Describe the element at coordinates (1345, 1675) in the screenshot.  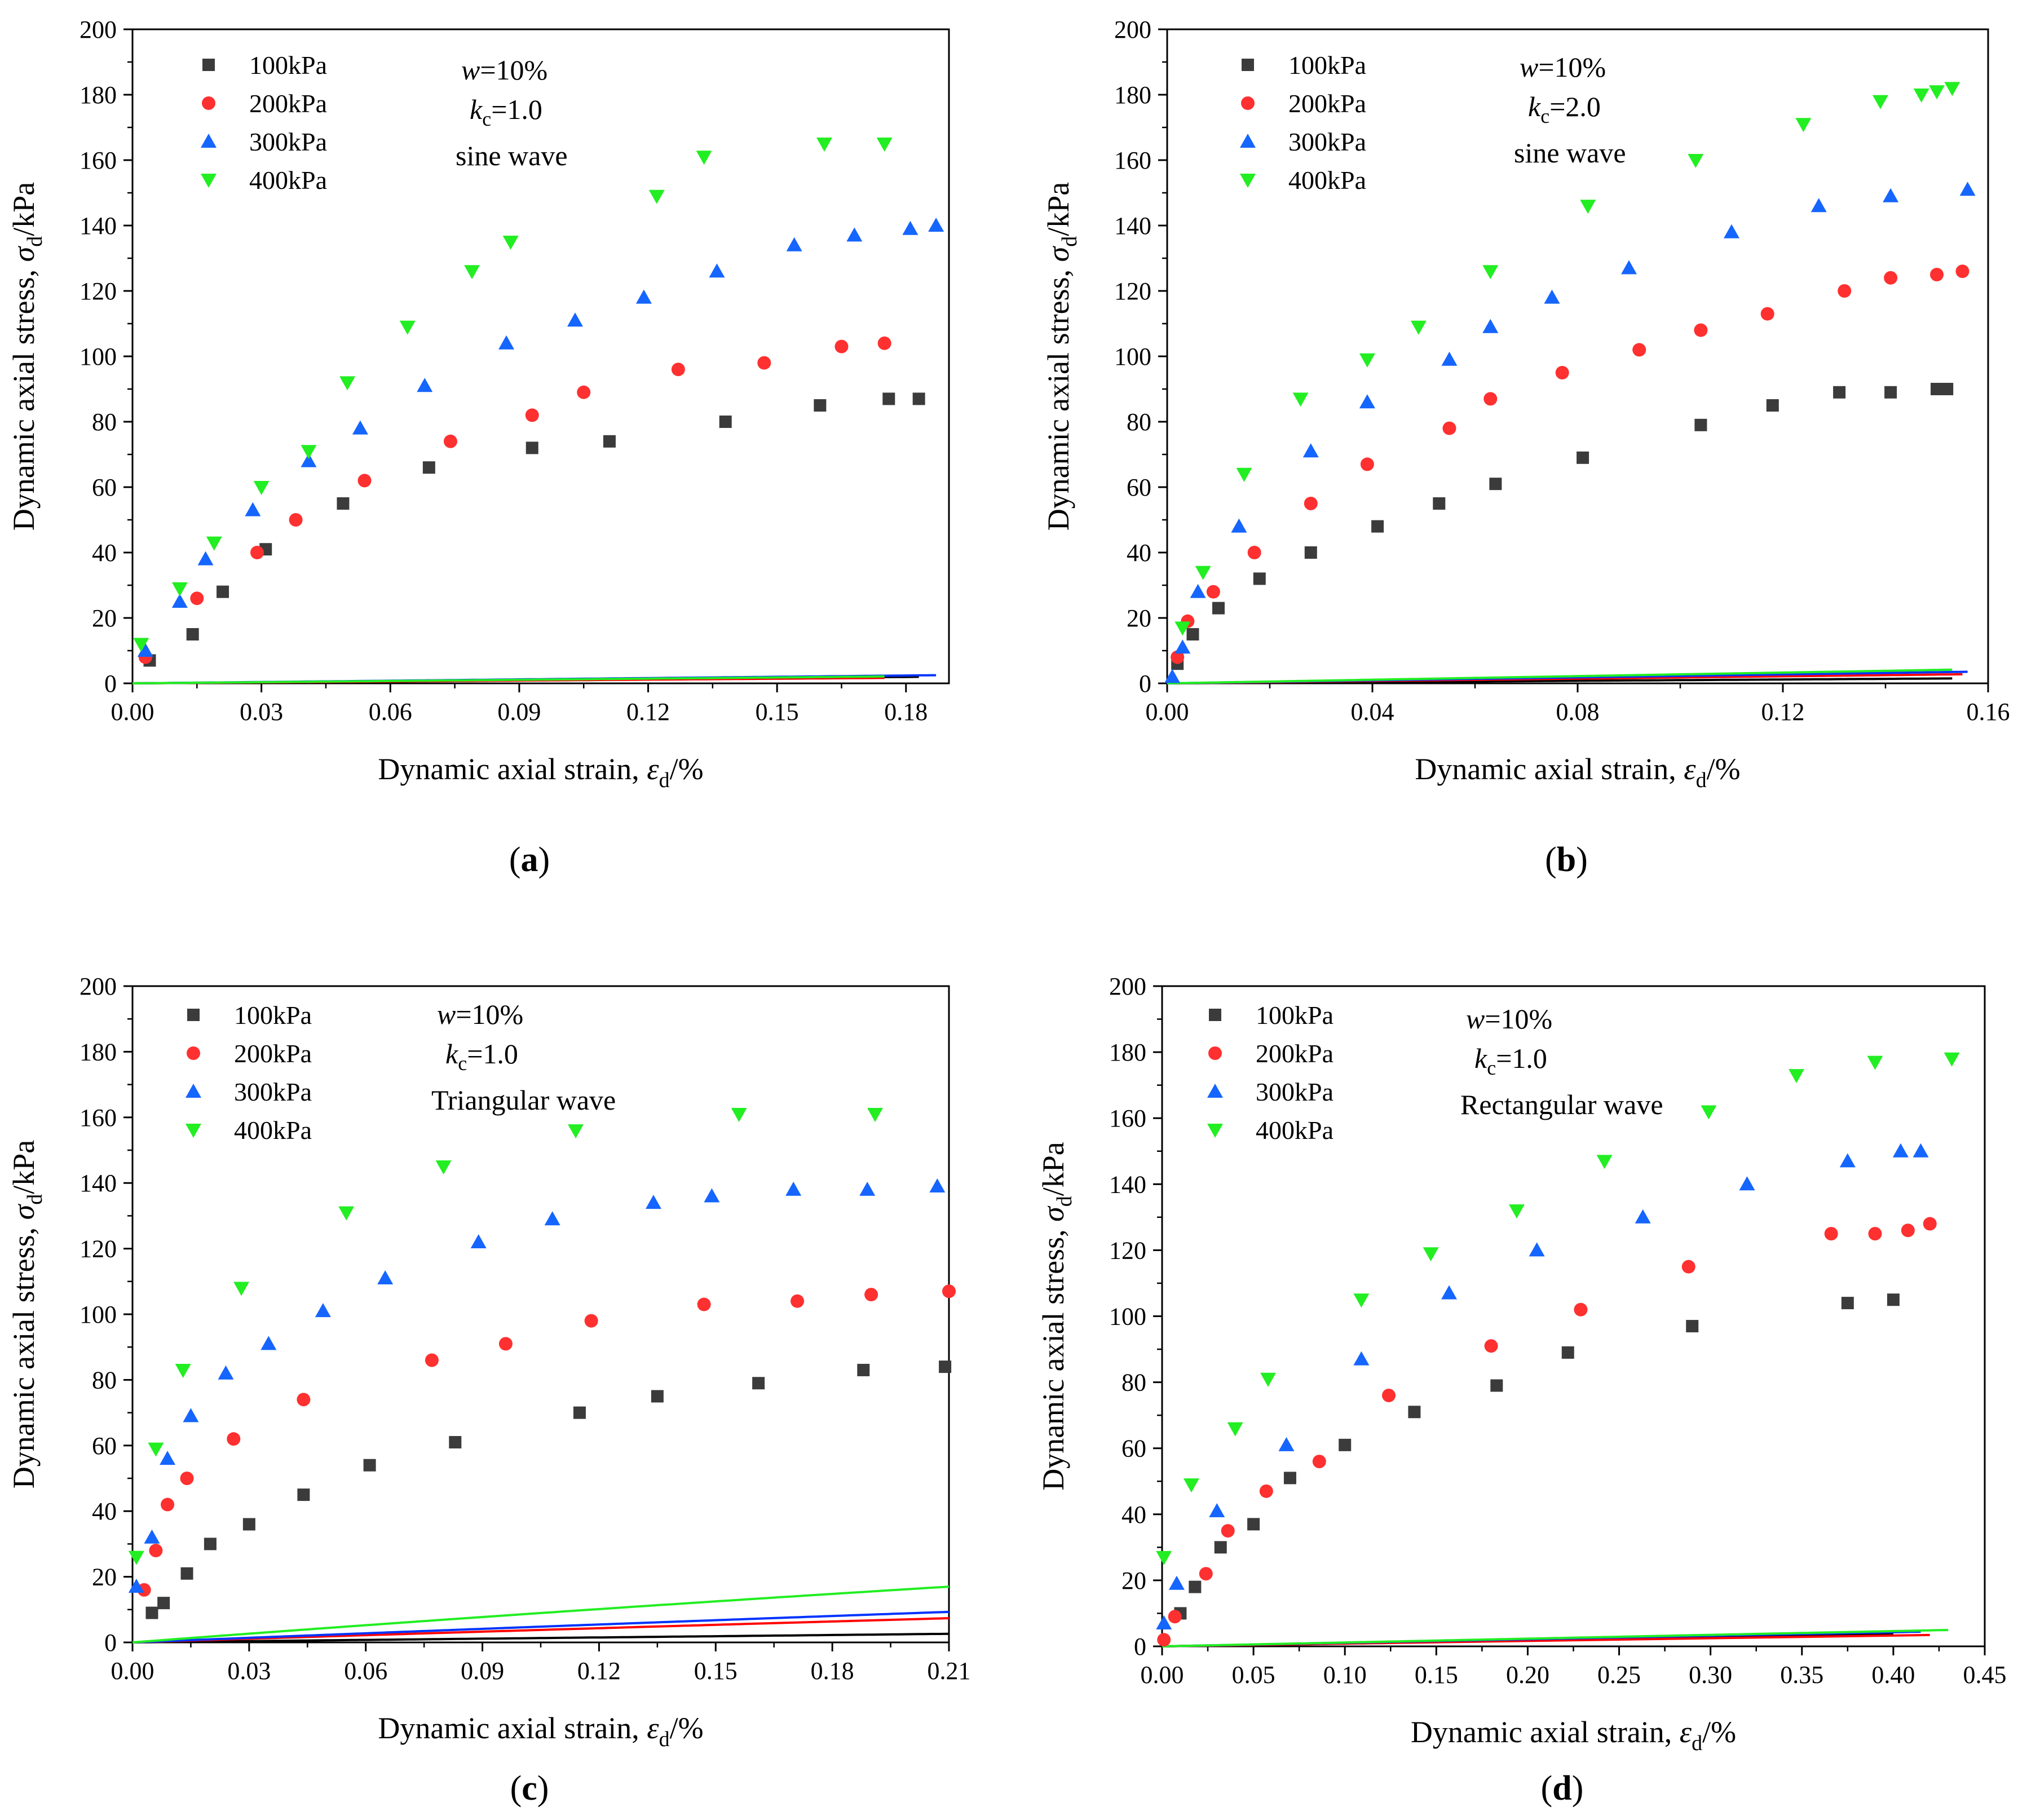
I see `x-tick-label: 0.10` at that location.